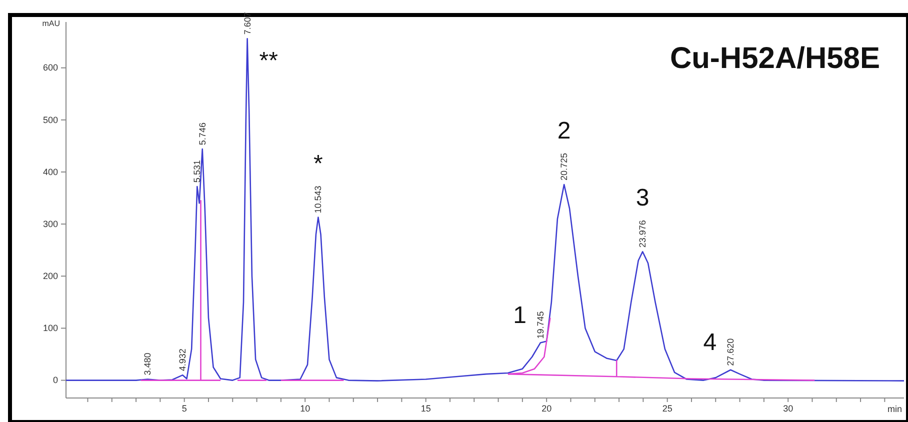 This screenshot has height=422, width=908. Describe the element at coordinates (564, 166) in the screenshot. I see `annotation: 20.725` at that location.